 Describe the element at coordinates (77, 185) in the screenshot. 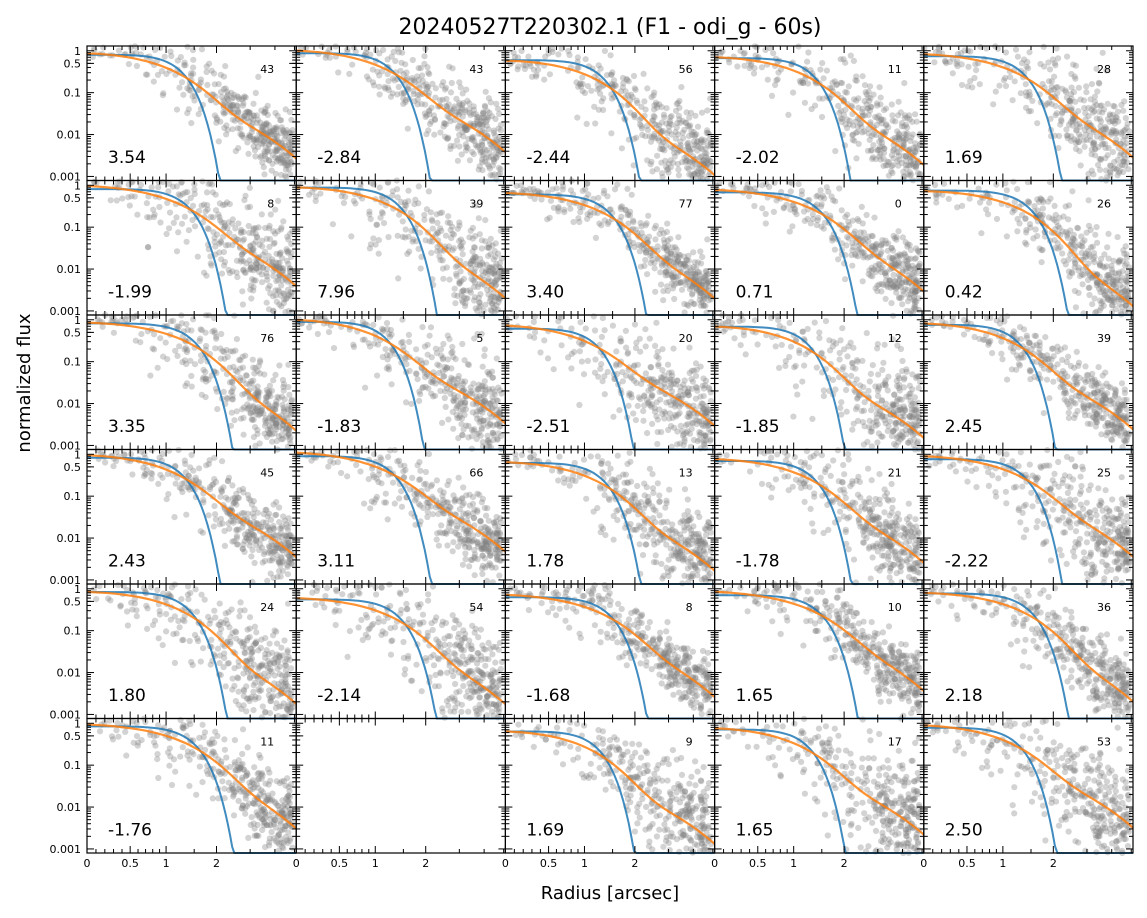

I see `y-tick-label: 1` at that location.